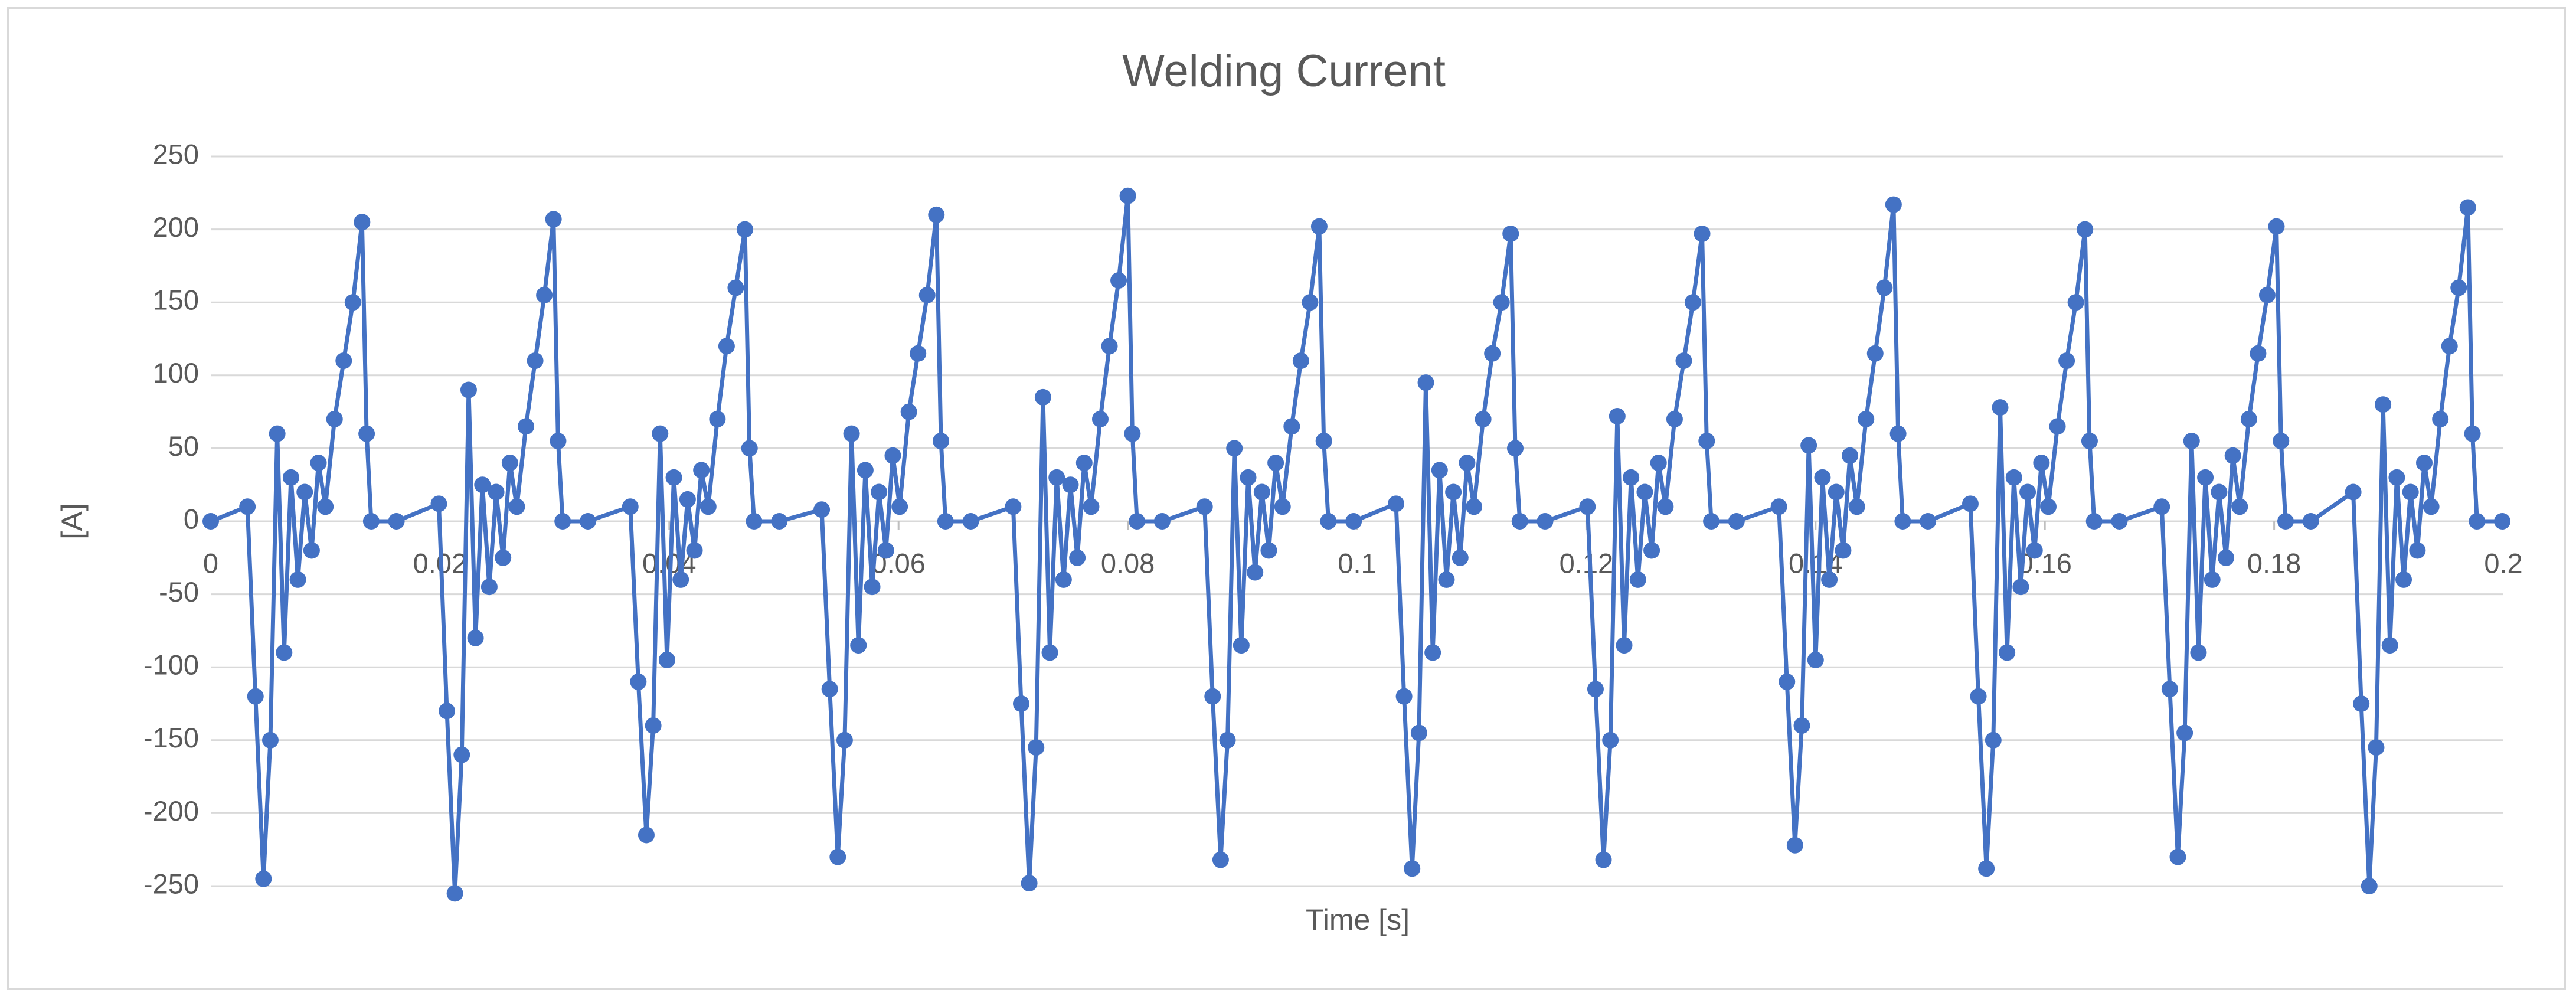  Describe the element at coordinates (1128, 563) in the screenshot. I see `x-tick-label: 0.08` at that location.